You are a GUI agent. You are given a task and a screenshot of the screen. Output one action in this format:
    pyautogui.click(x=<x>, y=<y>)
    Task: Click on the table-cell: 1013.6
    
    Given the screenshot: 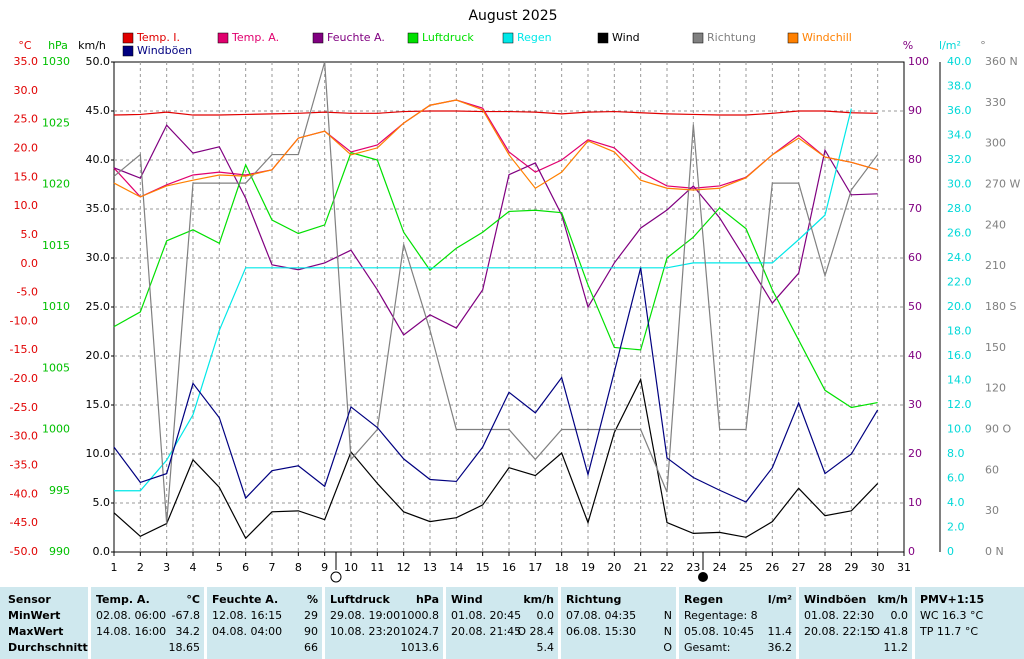 What is the action you would take?
    pyautogui.click(x=420, y=647)
    